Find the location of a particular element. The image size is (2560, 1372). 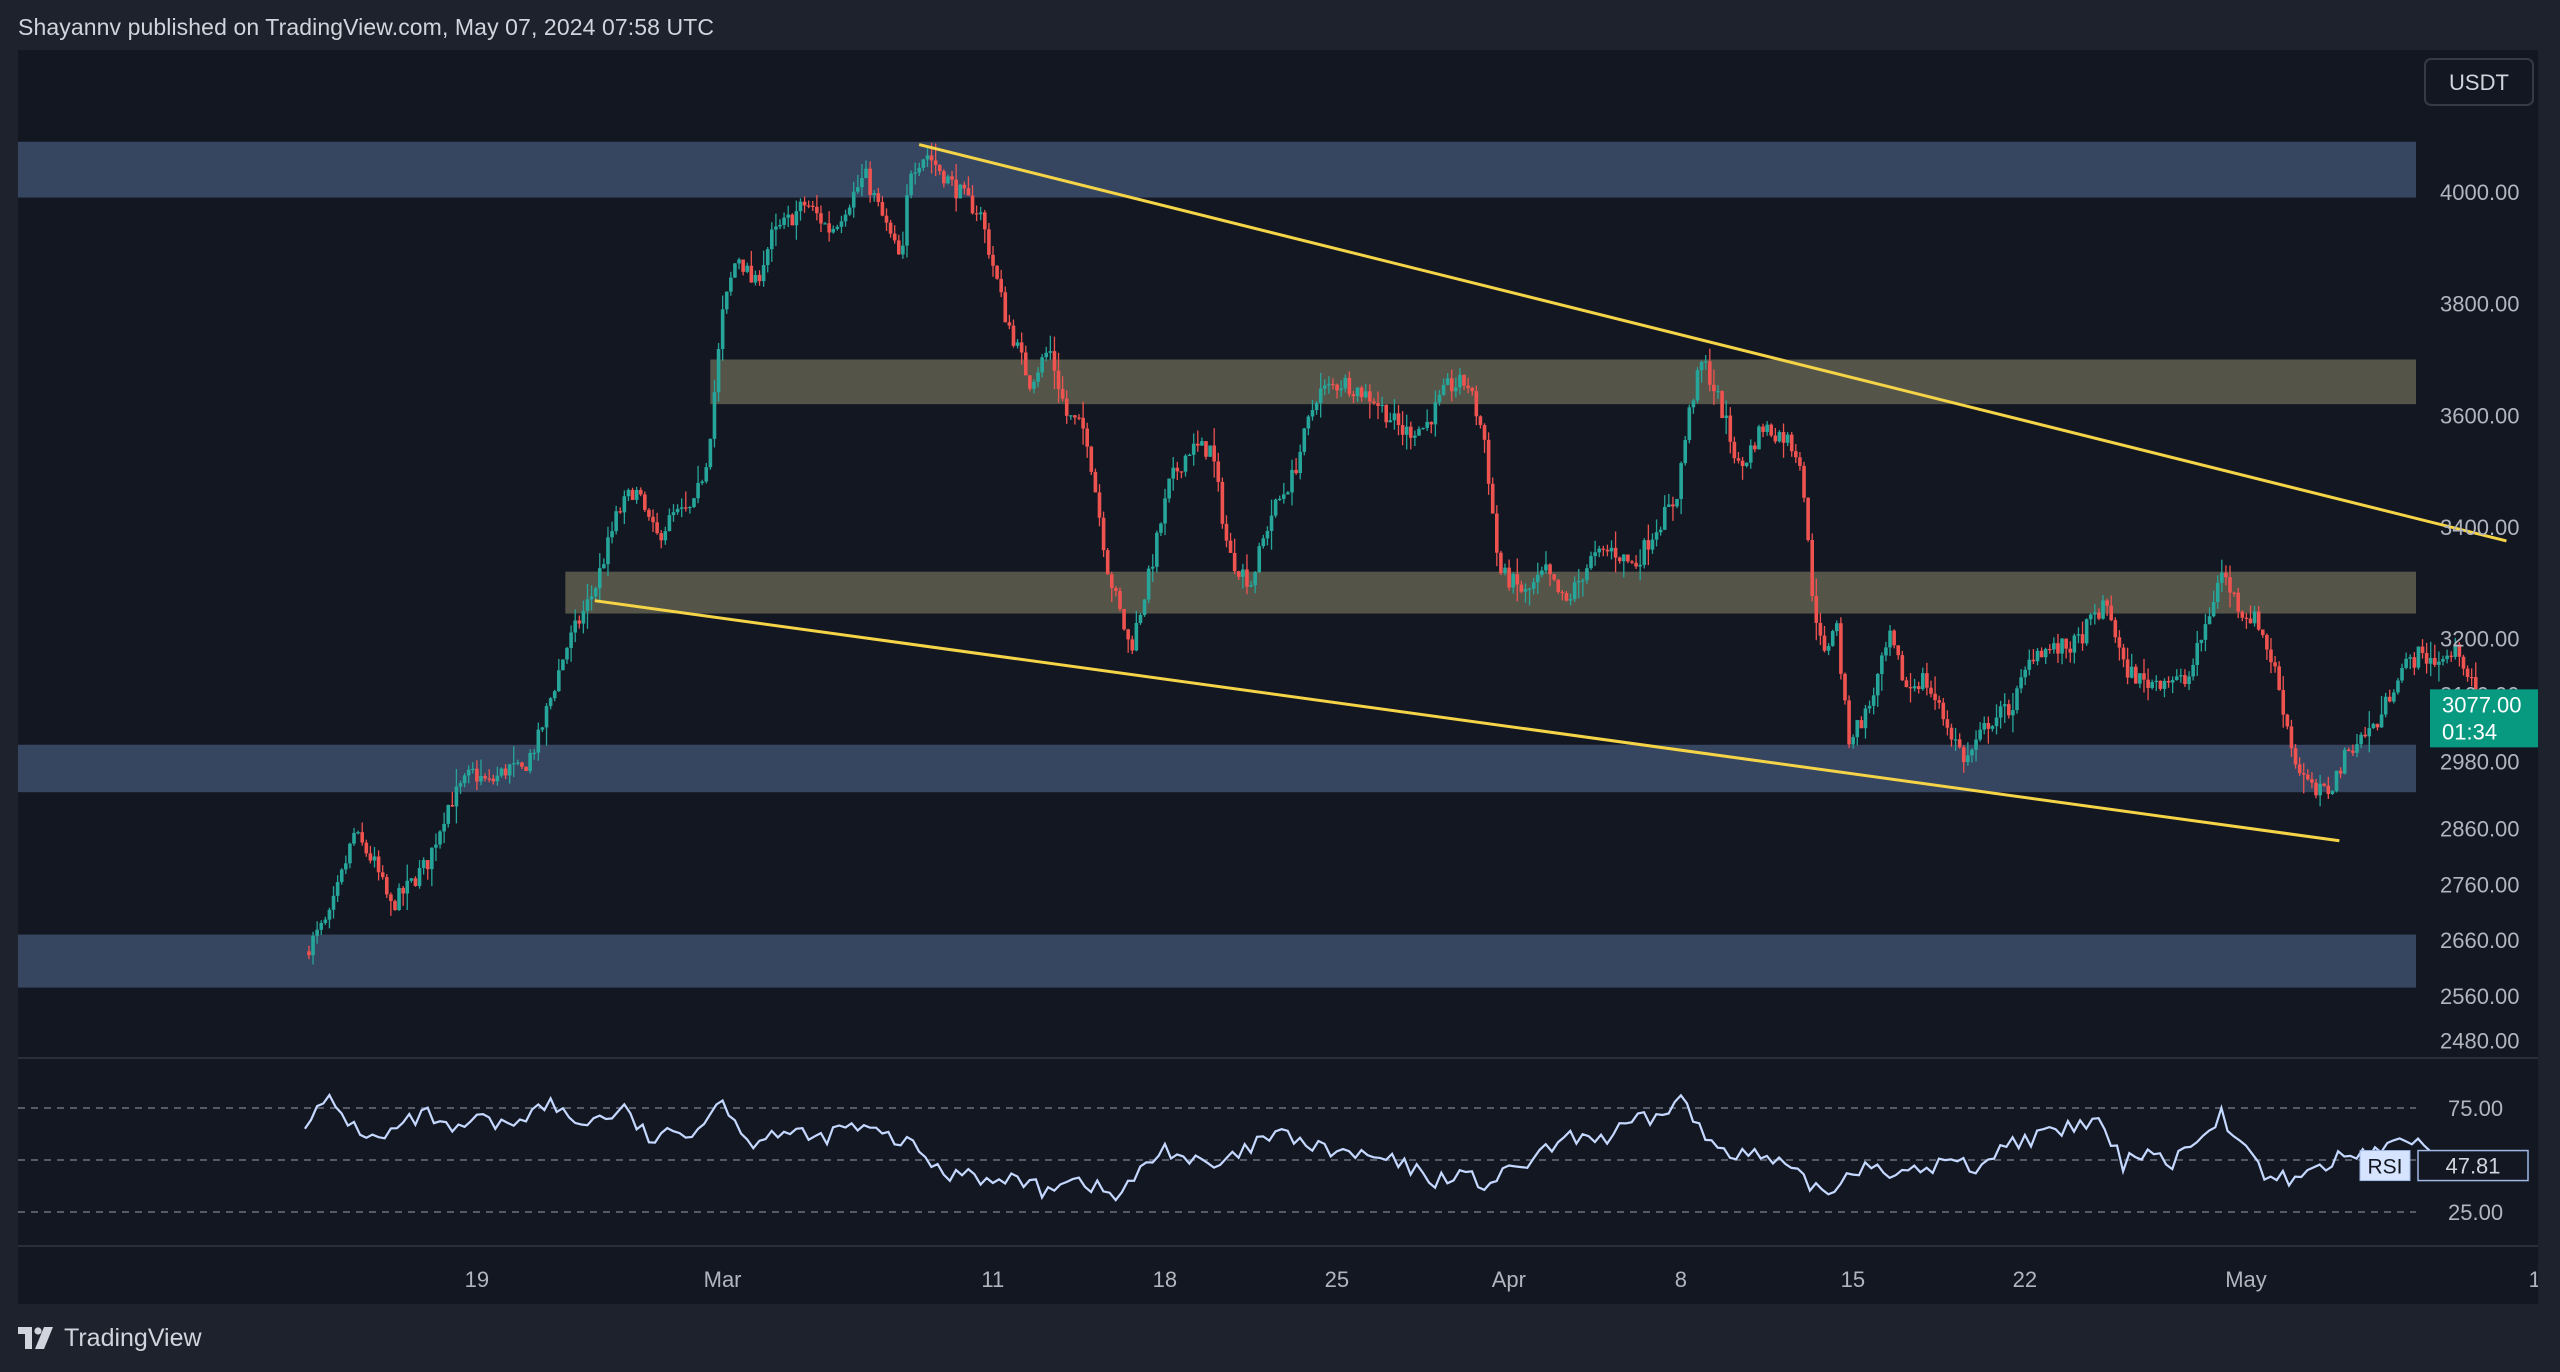

rsi-tick-label: 75.00 is located at coordinates (2475, 1108).